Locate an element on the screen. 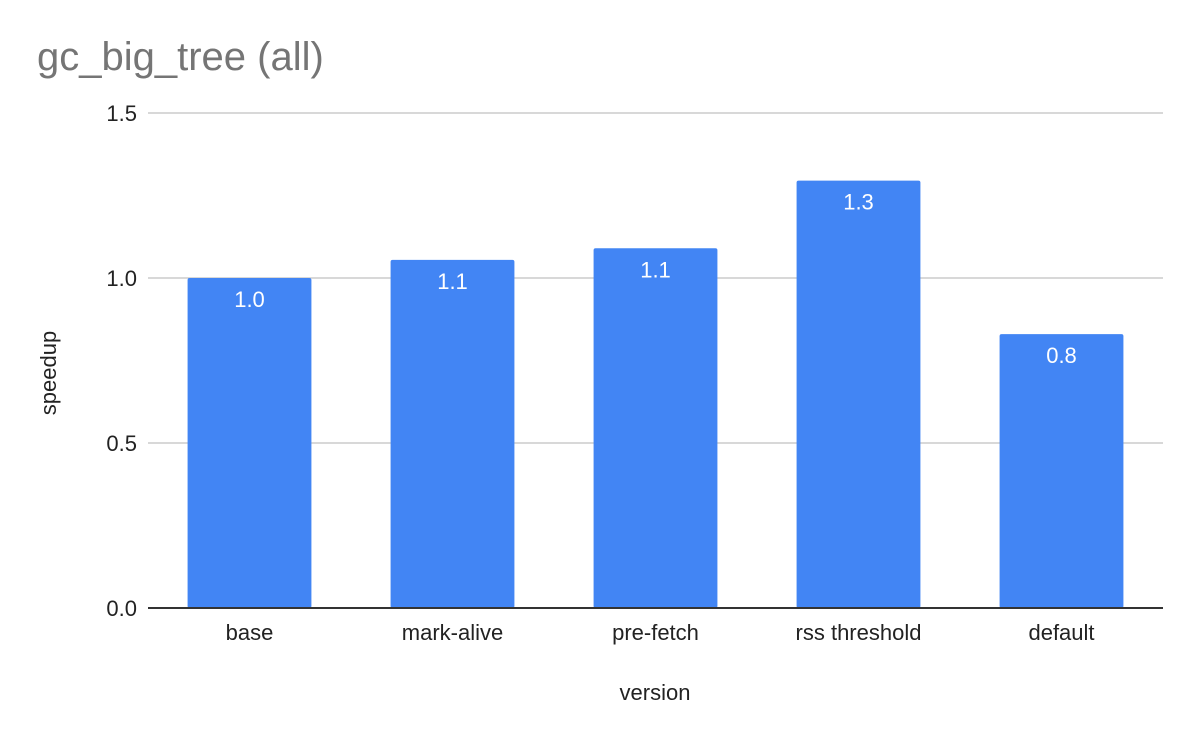 The height and width of the screenshot is (742, 1200). bar-mark-alive is located at coordinates (452, 433).